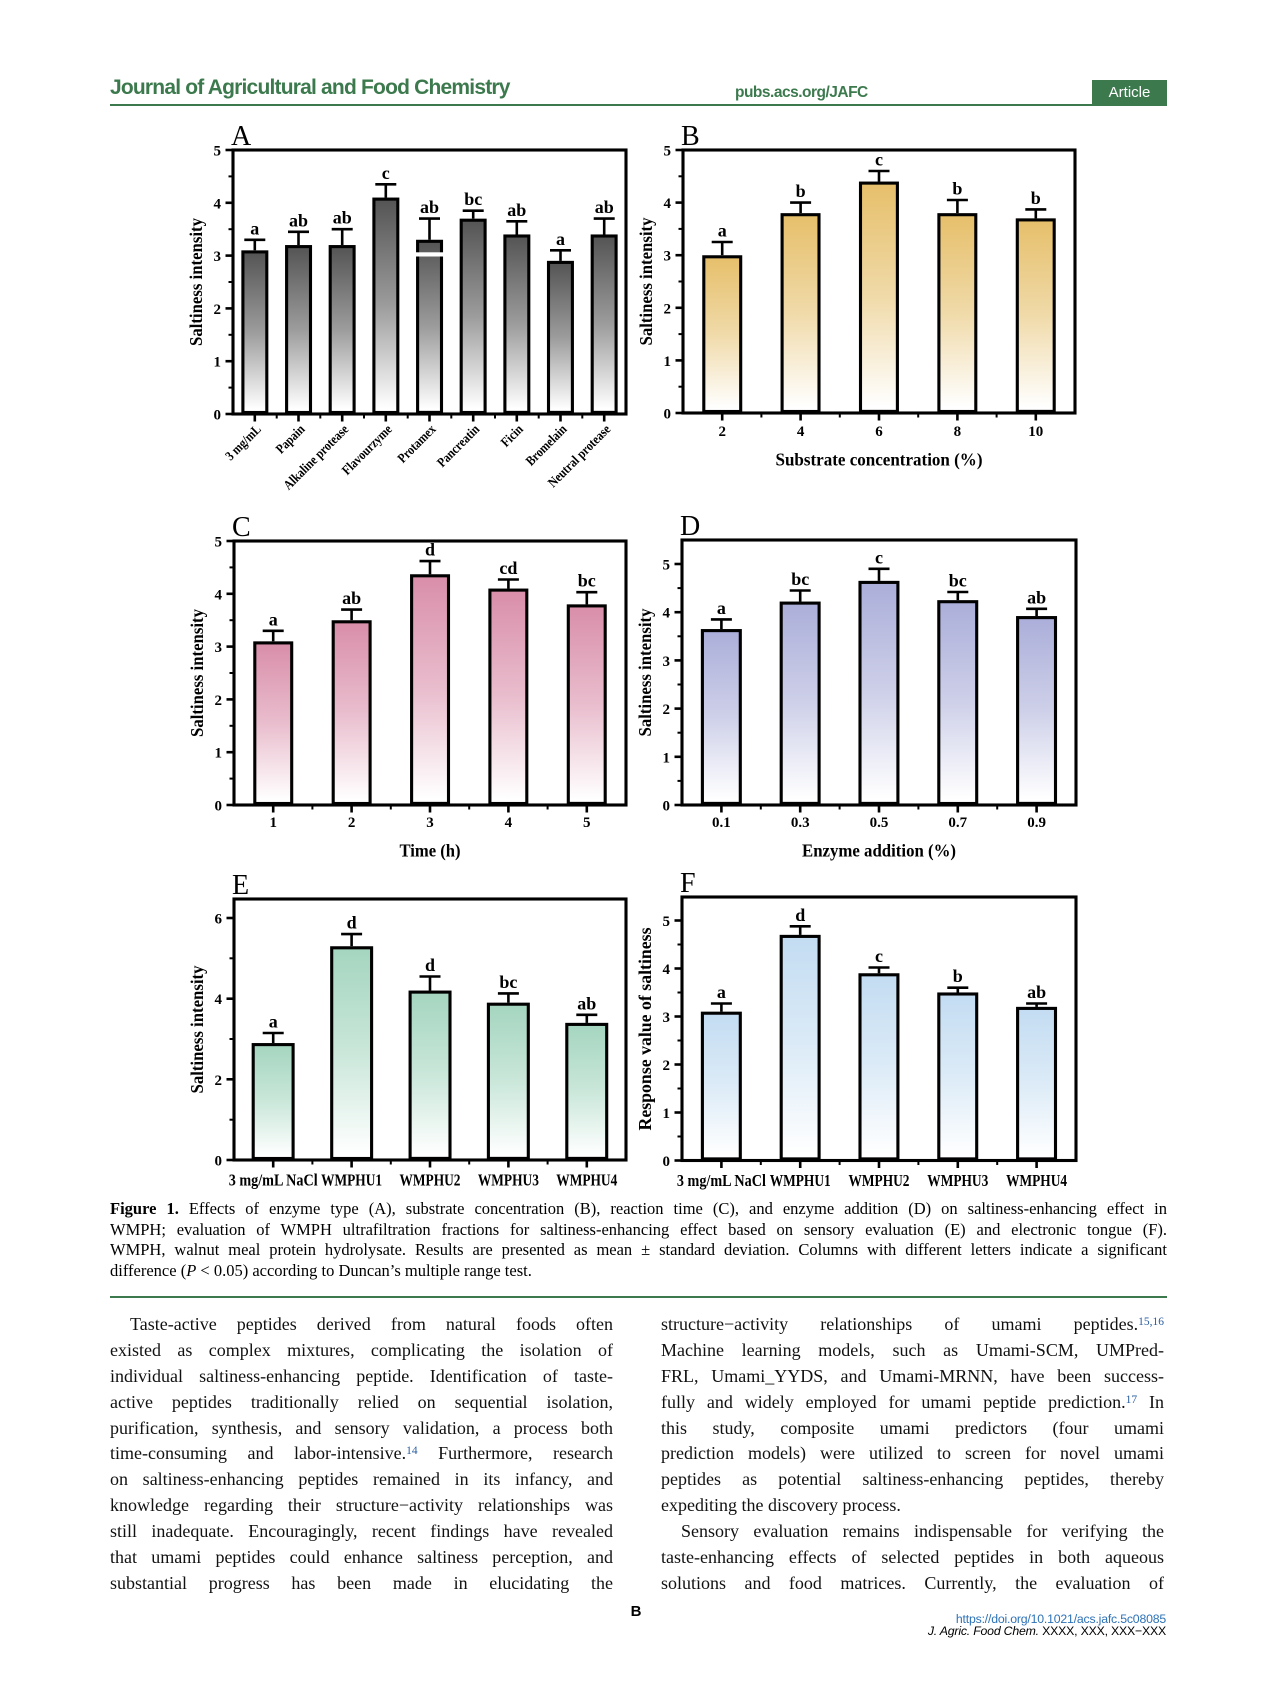 The width and height of the screenshot is (1276, 1683). What do you see at coordinates (512, 435) in the screenshot?
I see `svg-text: Ficin` at bounding box center [512, 435].